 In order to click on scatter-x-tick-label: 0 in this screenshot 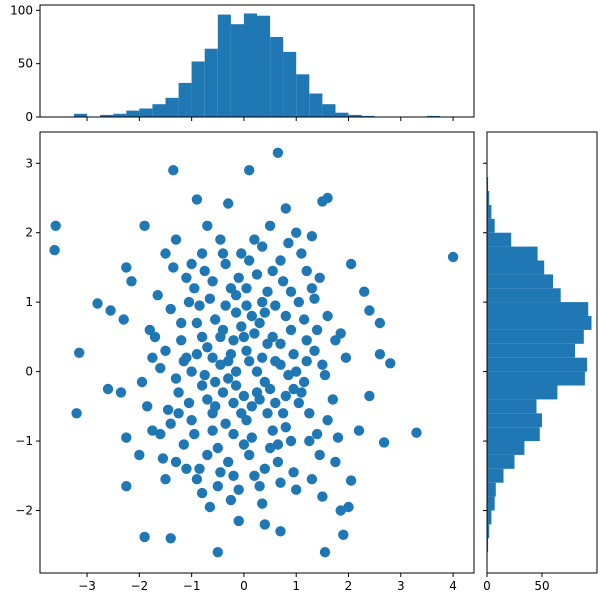, I will do `click(244, 586)`.